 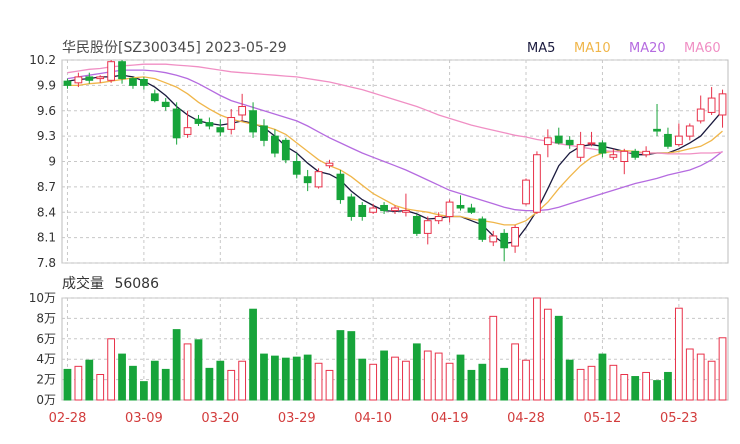 I want to click on kline-y-tick: 9.3, so click(x=46, y=136).